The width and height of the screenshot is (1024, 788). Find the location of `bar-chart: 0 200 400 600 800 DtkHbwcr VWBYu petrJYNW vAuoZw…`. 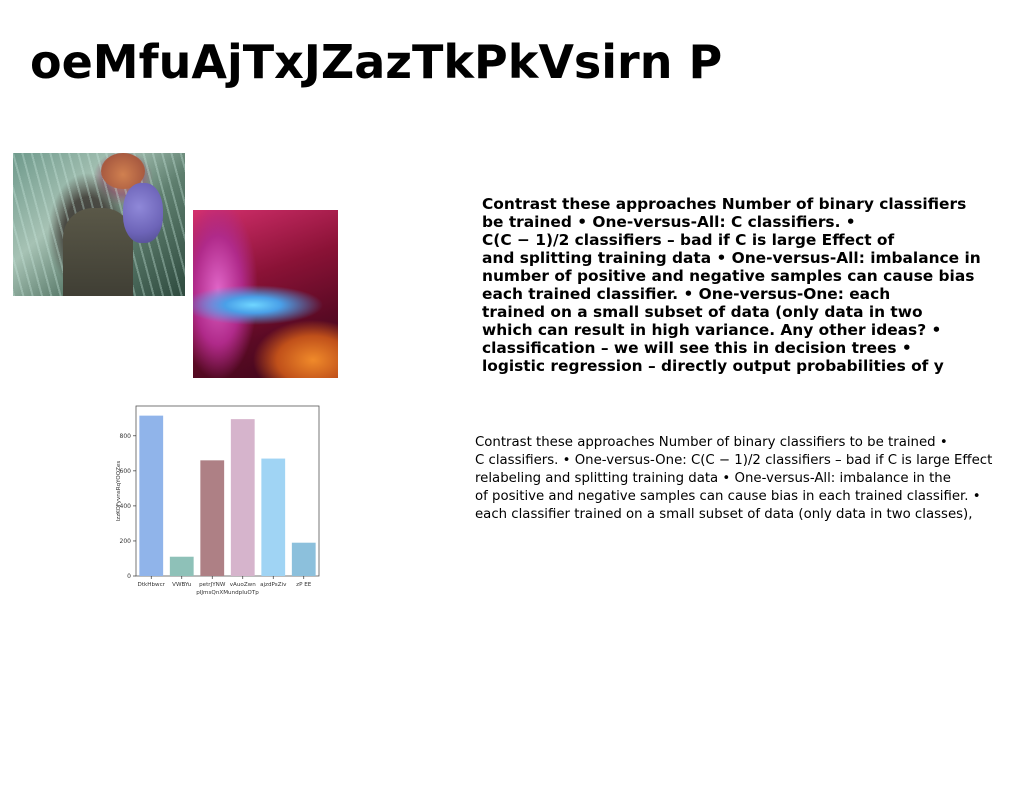

bar-chart: 0 200 400 600 800 DtkHbwcr VWBYu petrJYNW vAuoZw… is located at coordinates (218, 500).